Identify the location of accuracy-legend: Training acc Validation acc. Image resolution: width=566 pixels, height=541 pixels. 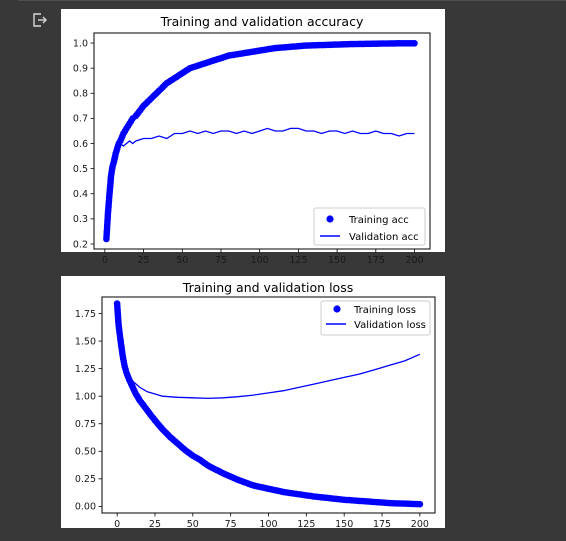
(369, 226).